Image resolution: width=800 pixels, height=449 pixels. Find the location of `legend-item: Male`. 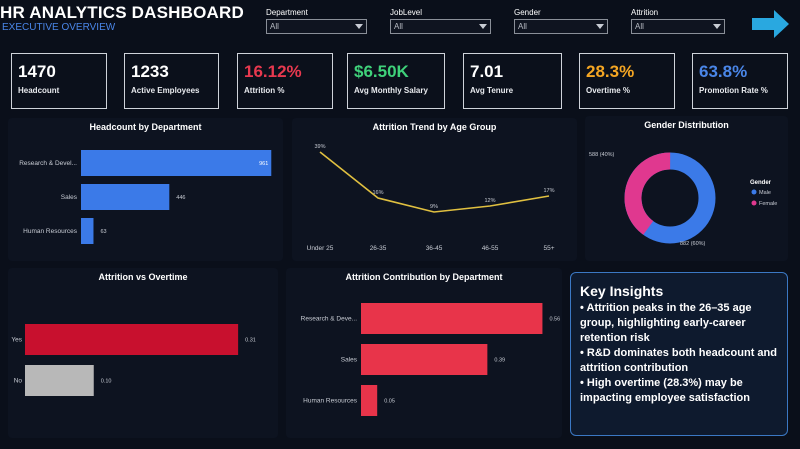

legend-item: Male is located at coordinates (765, 193).